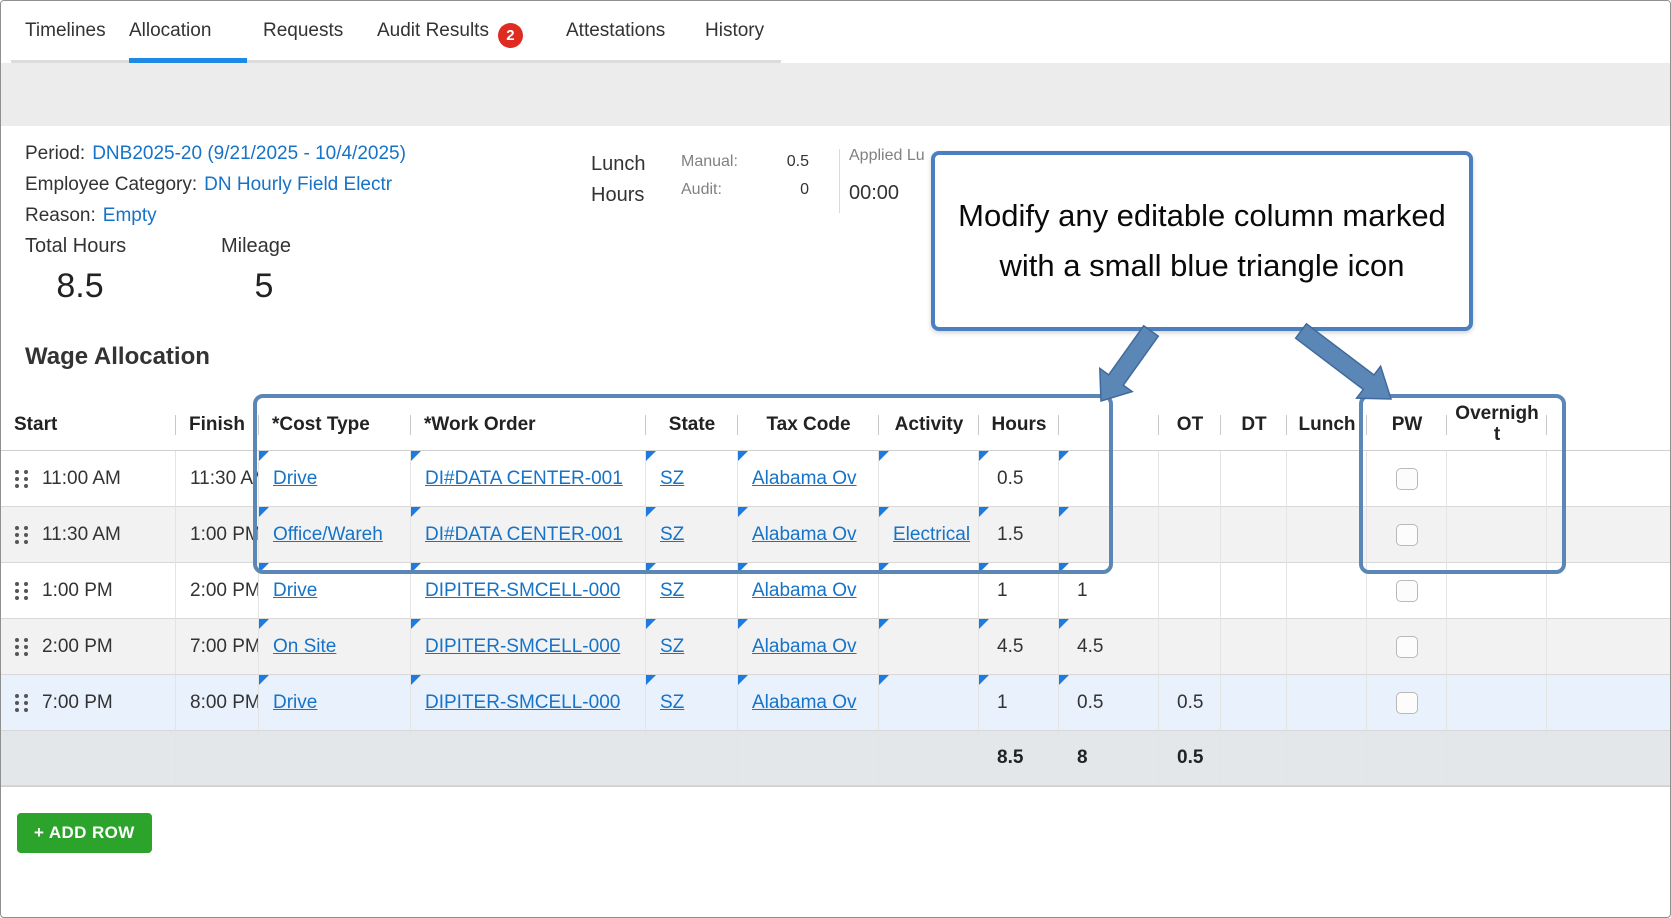 This screenshot has width=1671, height=918. Describe the element at coordinates (616, 30) in the screenshot. I see `tab-attestations: Attestations` at that location.